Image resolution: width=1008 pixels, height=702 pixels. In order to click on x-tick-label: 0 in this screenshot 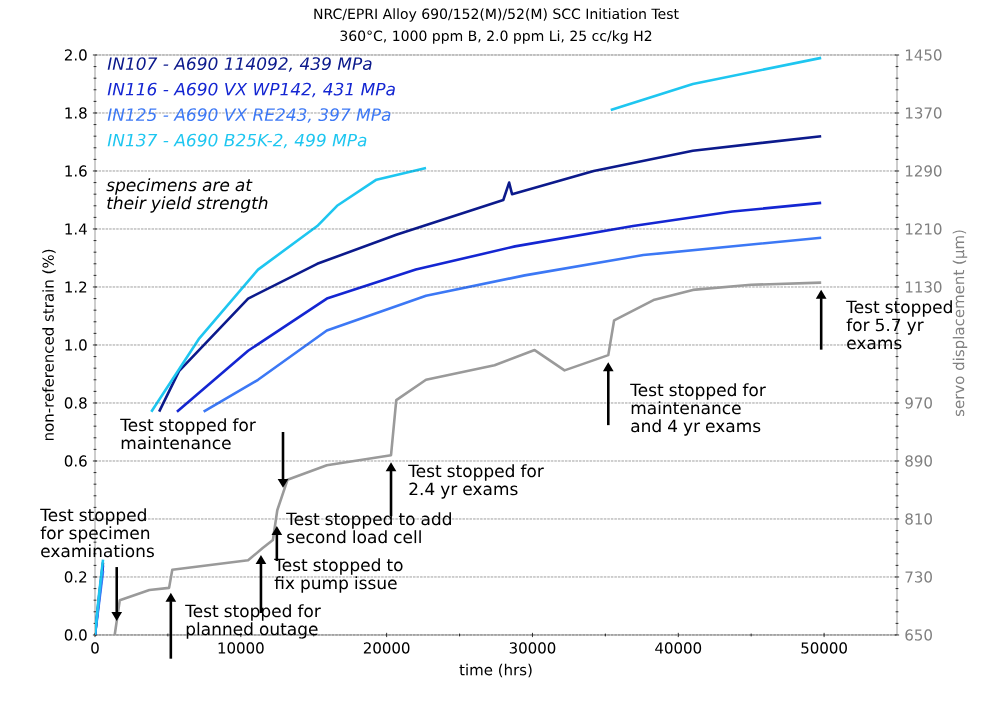, I will do `click(95, 648)`.